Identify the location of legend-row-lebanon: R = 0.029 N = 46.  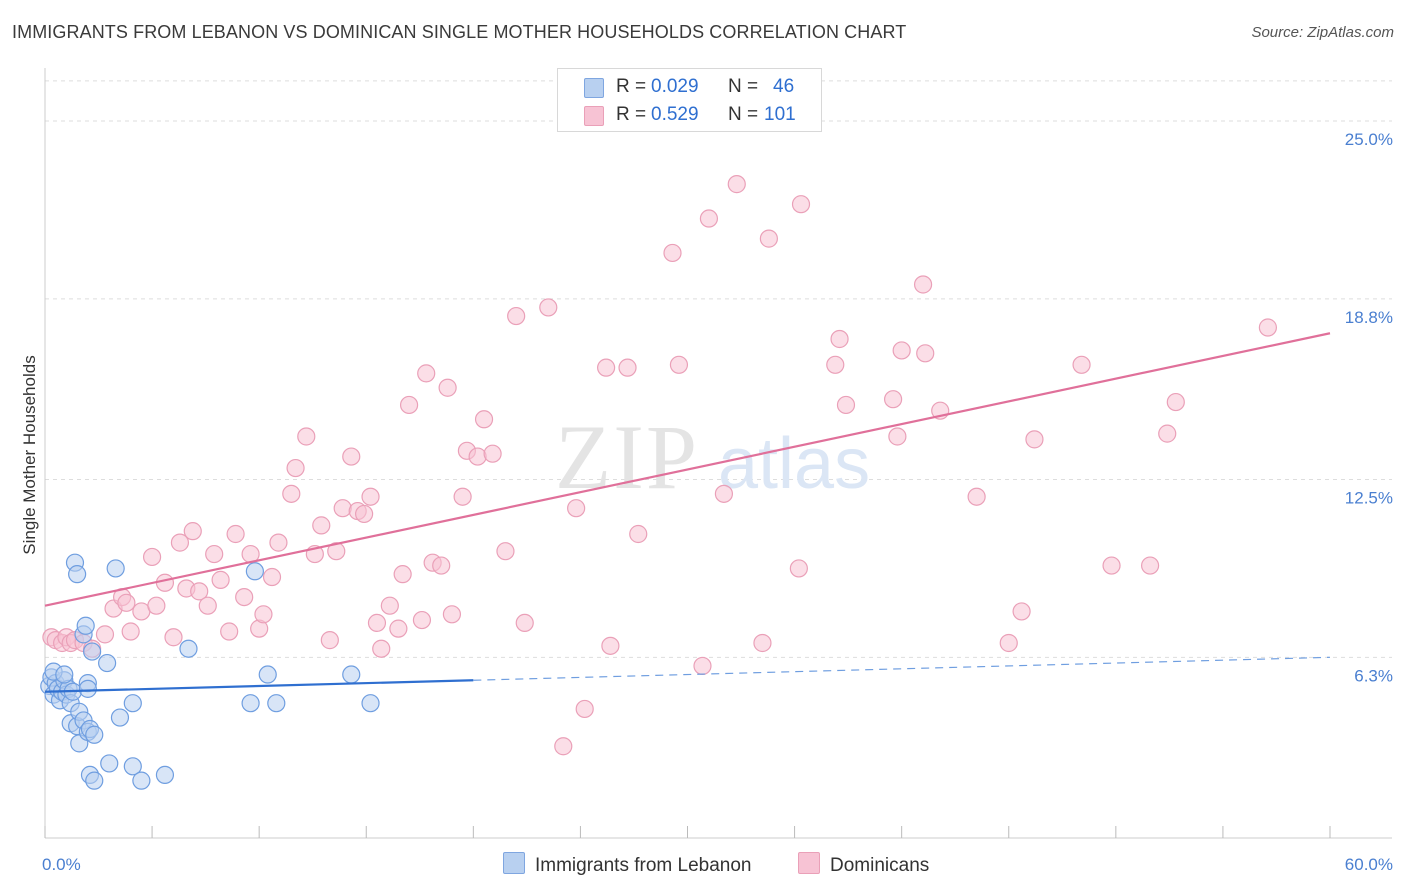
(689, 87).